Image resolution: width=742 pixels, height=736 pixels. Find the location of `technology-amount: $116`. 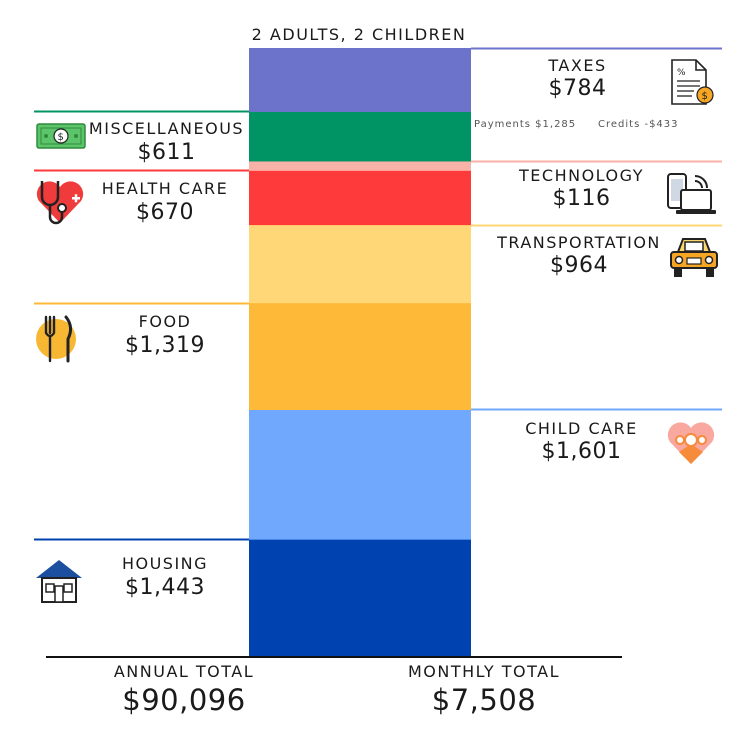

technology-amount: $116 is located at coordinates (581, 198).